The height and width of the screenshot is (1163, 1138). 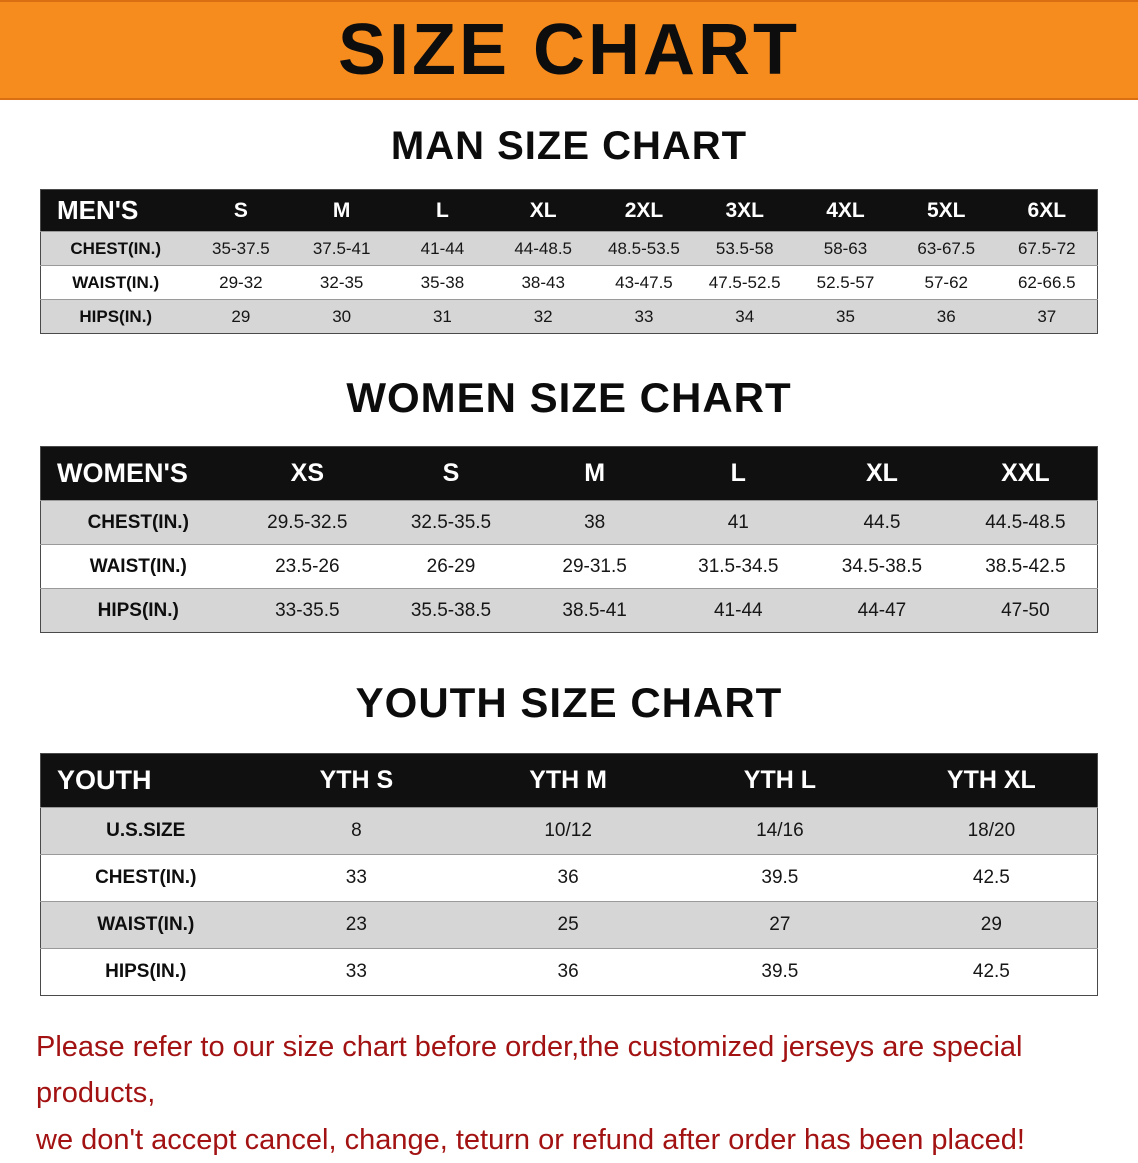 I want to click on size-value: 36, so click(x=946, y=316).